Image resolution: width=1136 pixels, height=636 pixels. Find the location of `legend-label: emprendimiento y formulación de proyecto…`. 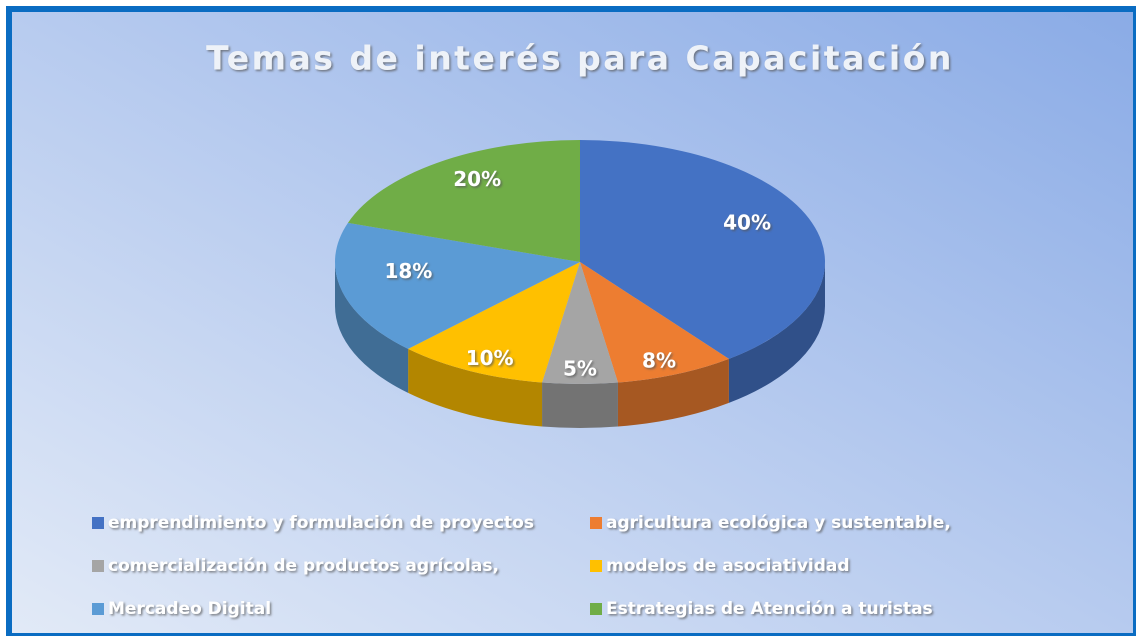

legend-label: emprendimiento y formulación de proyecto… is located at coordinates (321, 523).